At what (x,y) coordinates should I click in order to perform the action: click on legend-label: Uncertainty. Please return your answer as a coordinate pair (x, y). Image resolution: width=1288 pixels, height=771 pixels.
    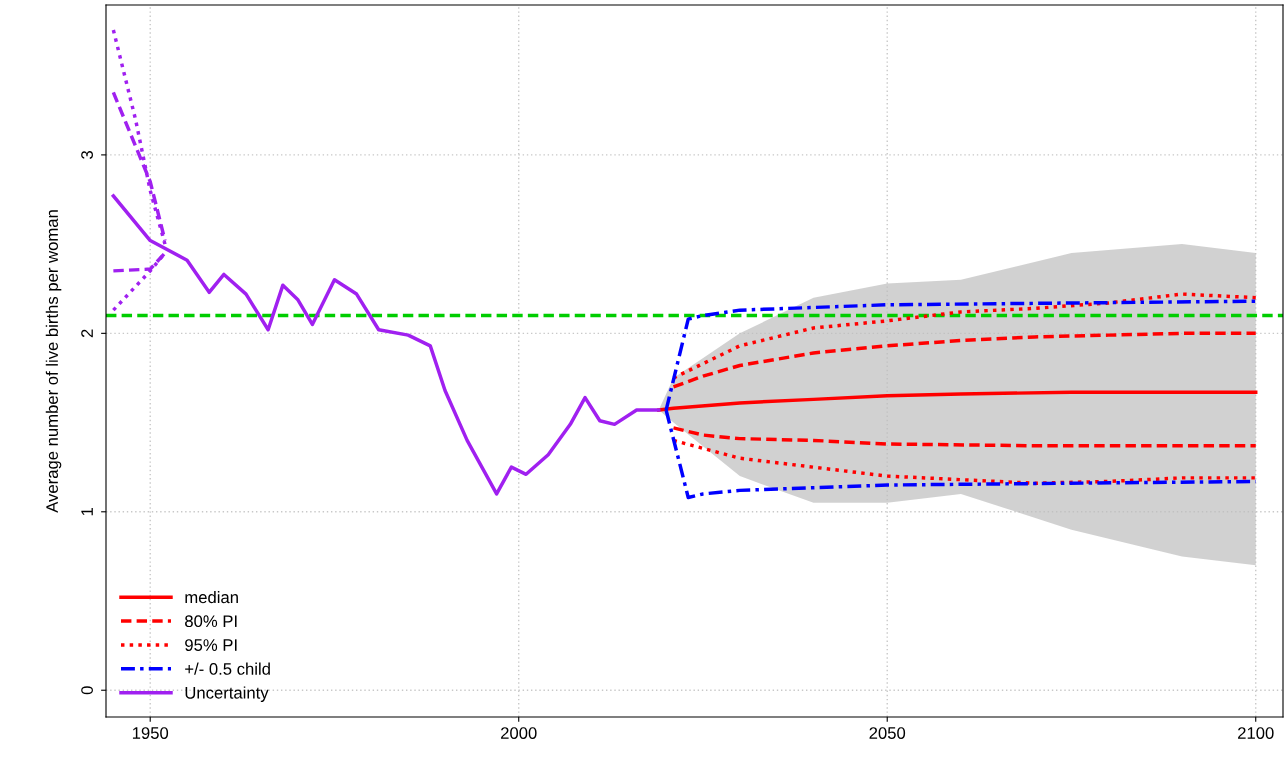
    Looking at the image, I should click on (227, 694).